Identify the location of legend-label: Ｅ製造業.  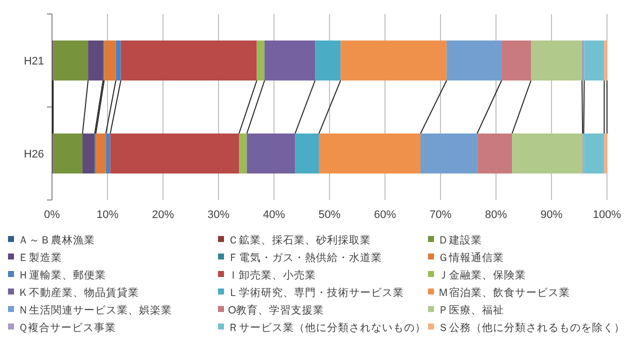
(40, 257).